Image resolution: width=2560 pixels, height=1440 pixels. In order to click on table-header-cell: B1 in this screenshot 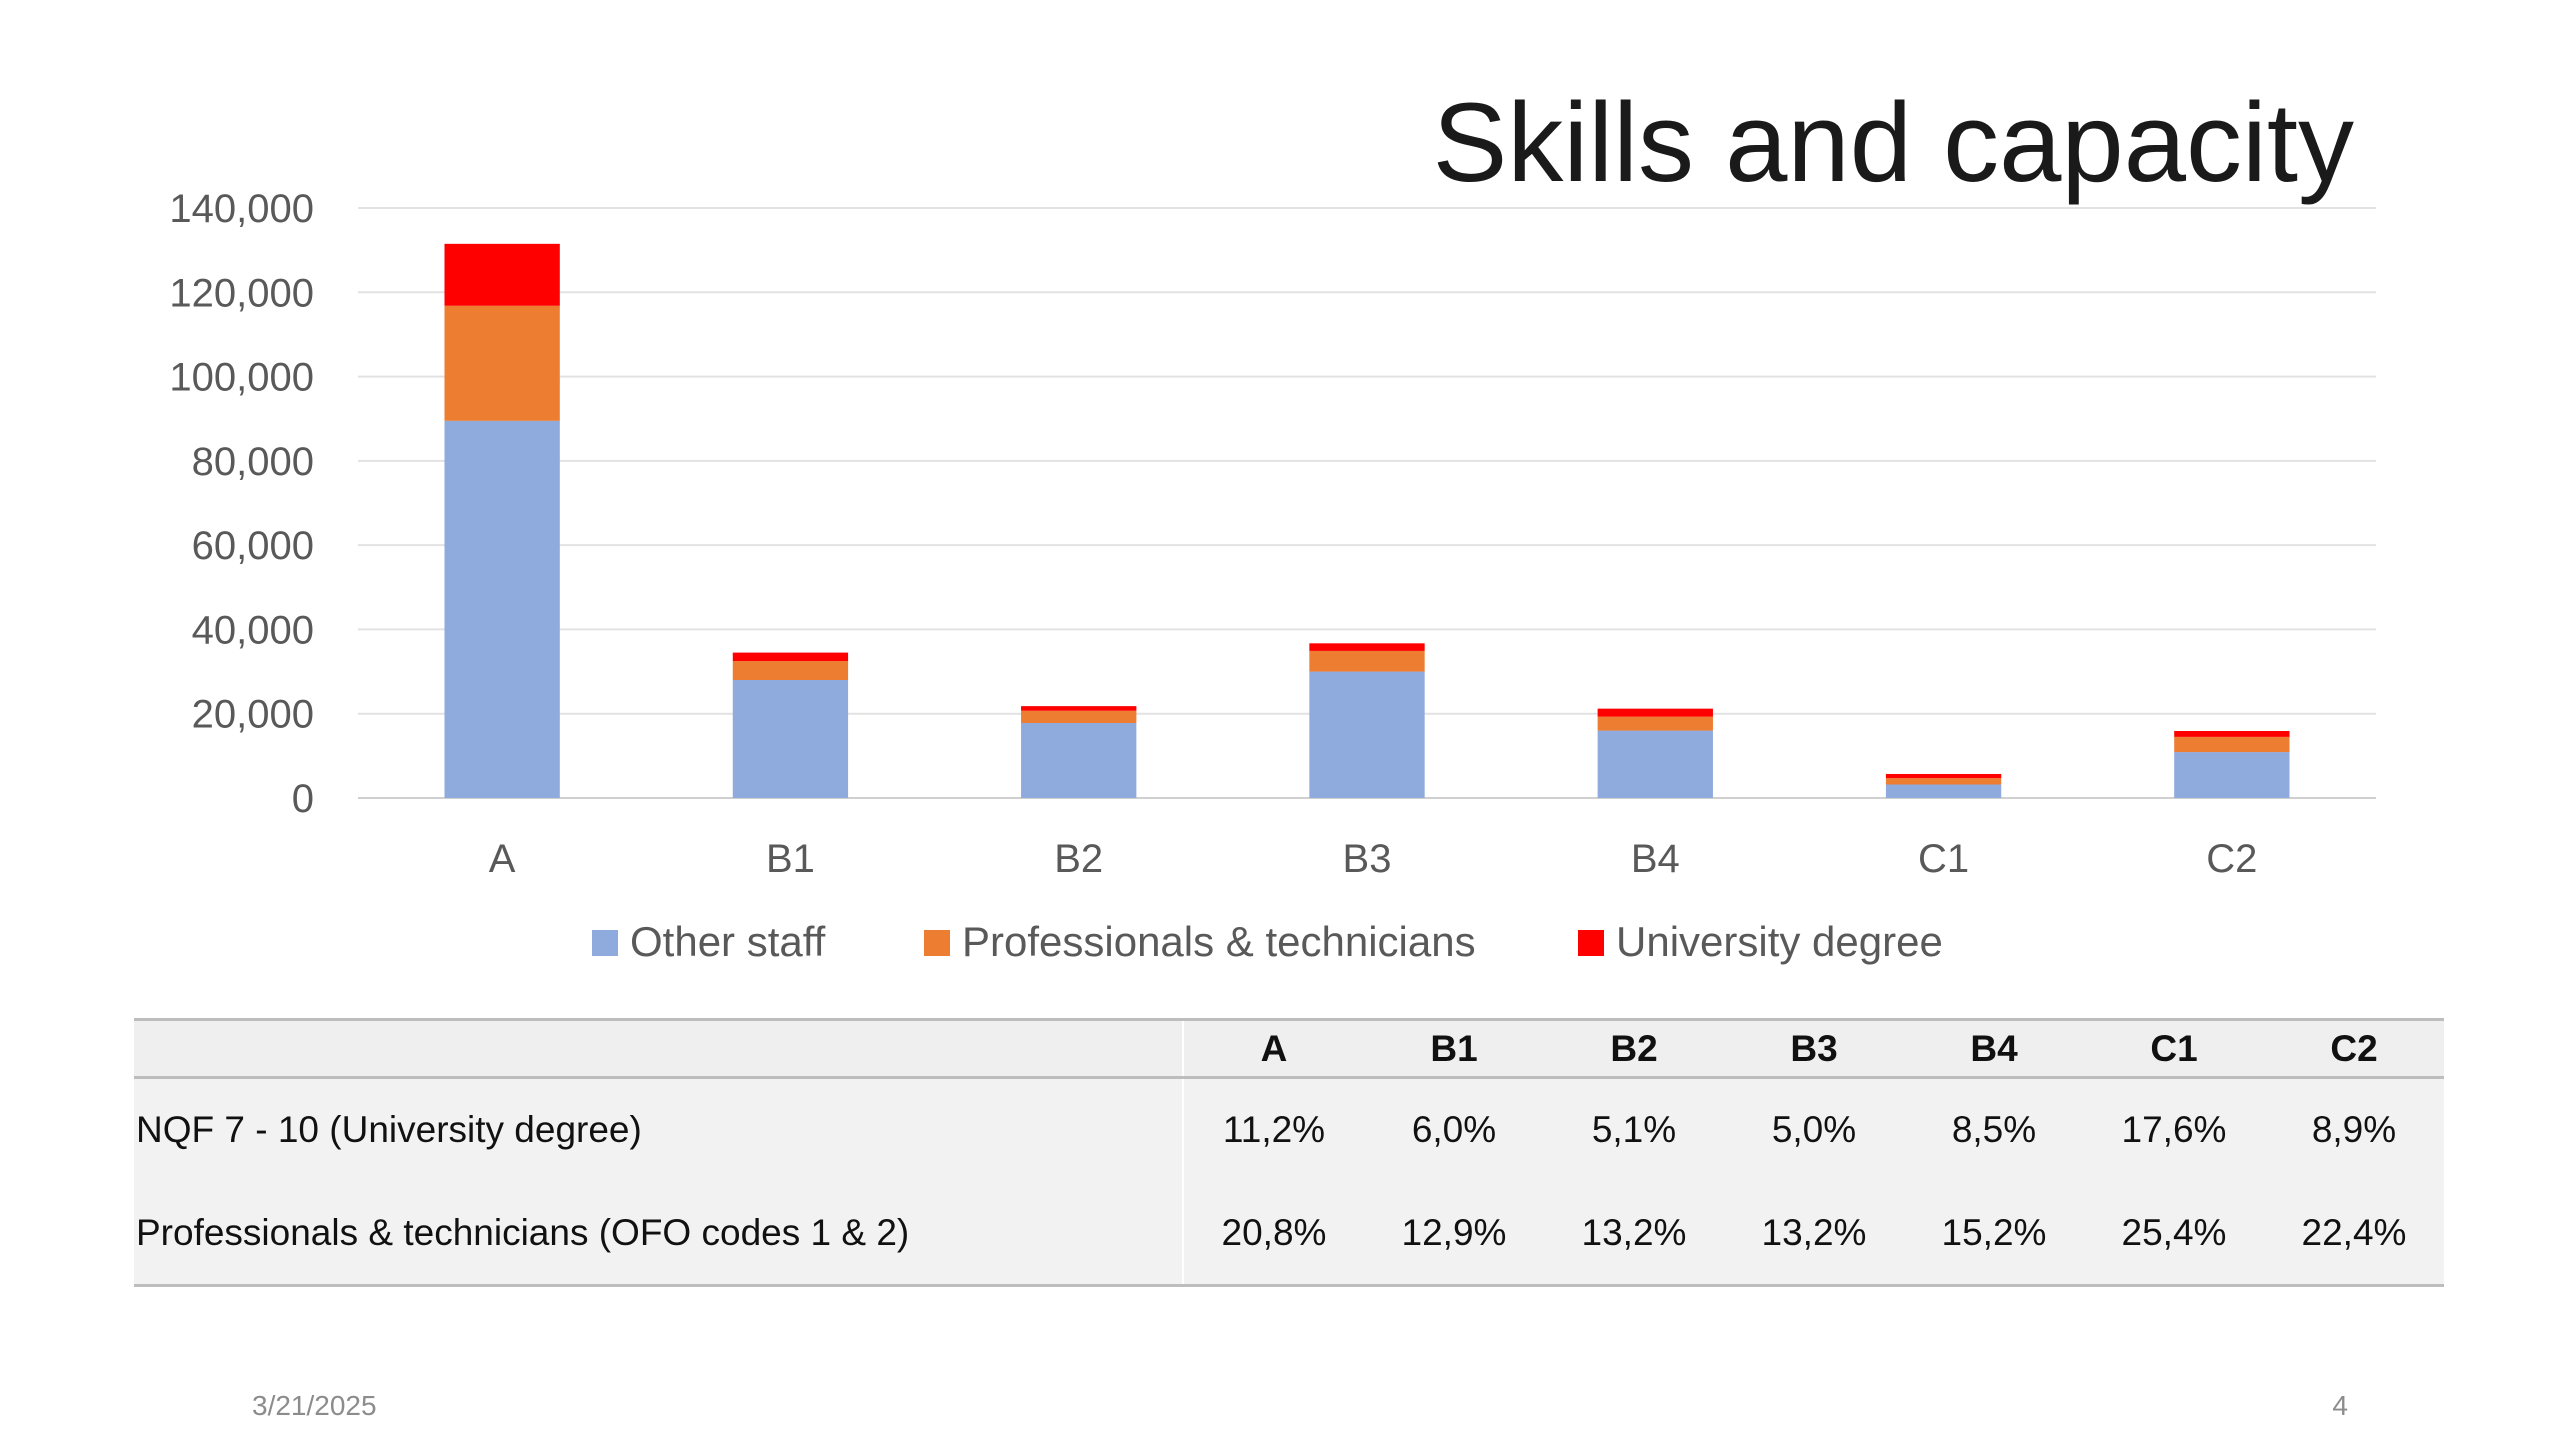, I will do `click(1454, 1048)`.